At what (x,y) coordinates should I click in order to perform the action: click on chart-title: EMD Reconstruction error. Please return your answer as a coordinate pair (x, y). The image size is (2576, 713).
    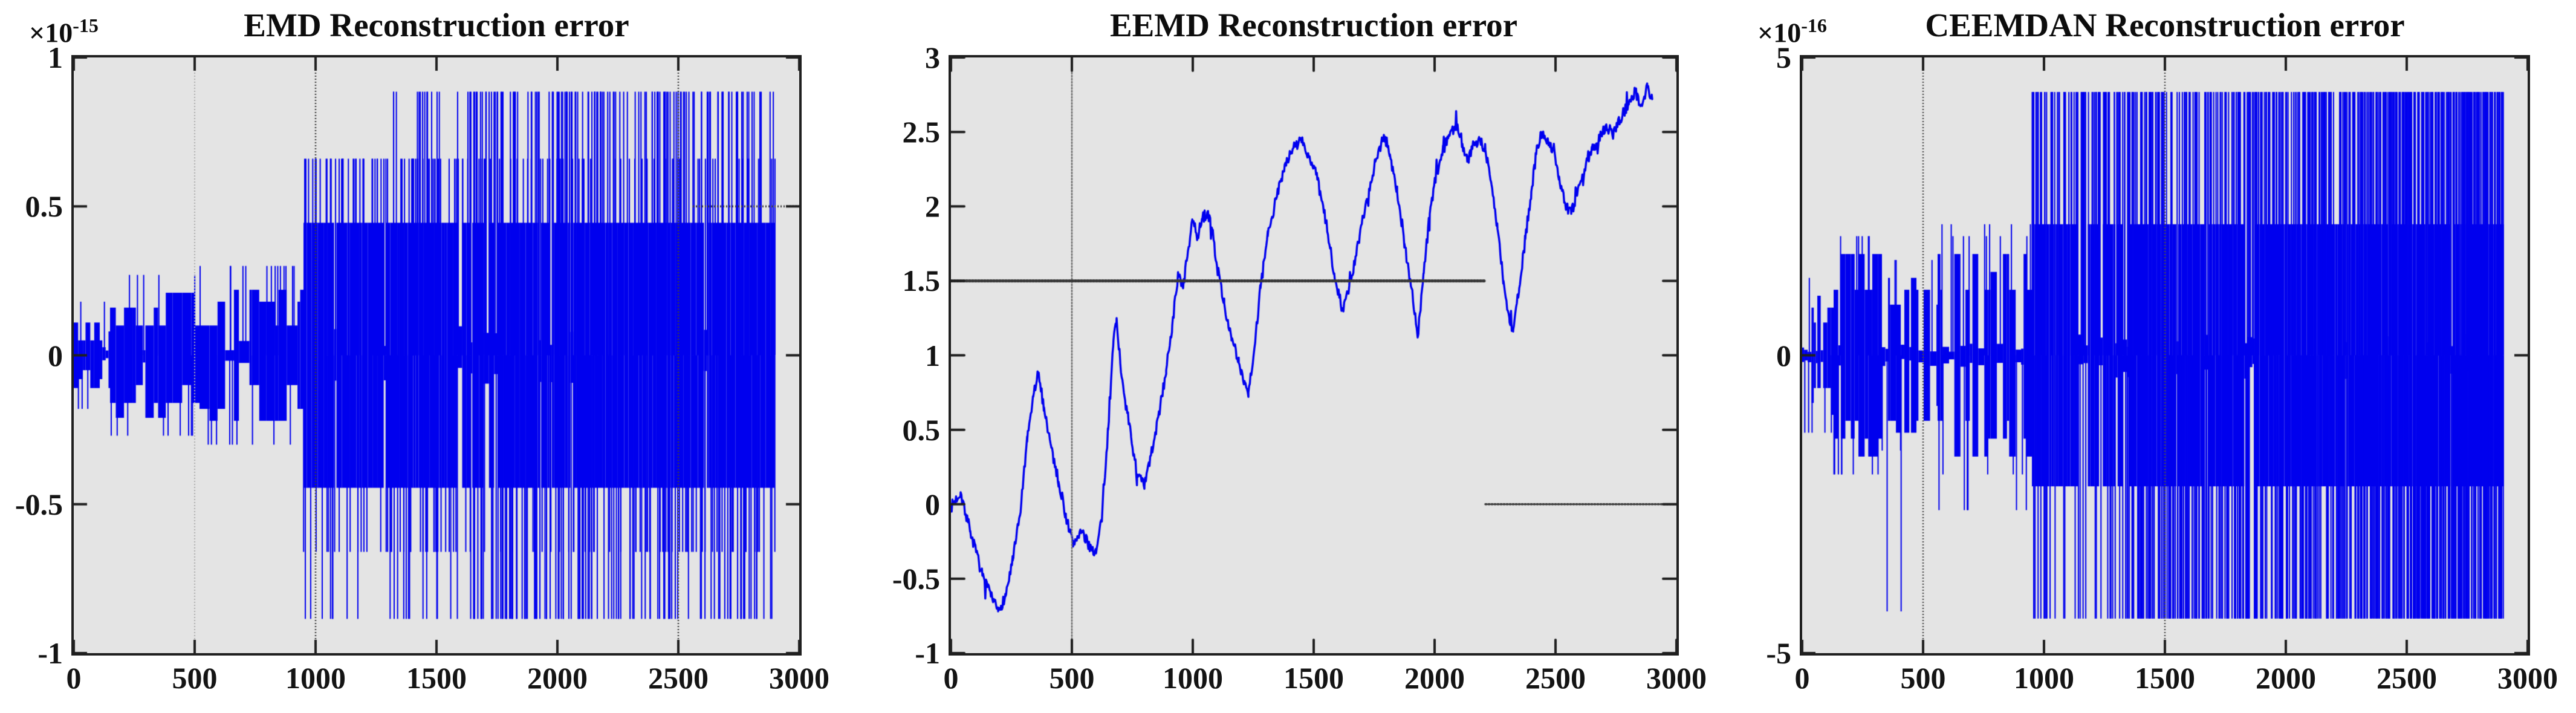
    Looking at the image, I should click on (437, 26).